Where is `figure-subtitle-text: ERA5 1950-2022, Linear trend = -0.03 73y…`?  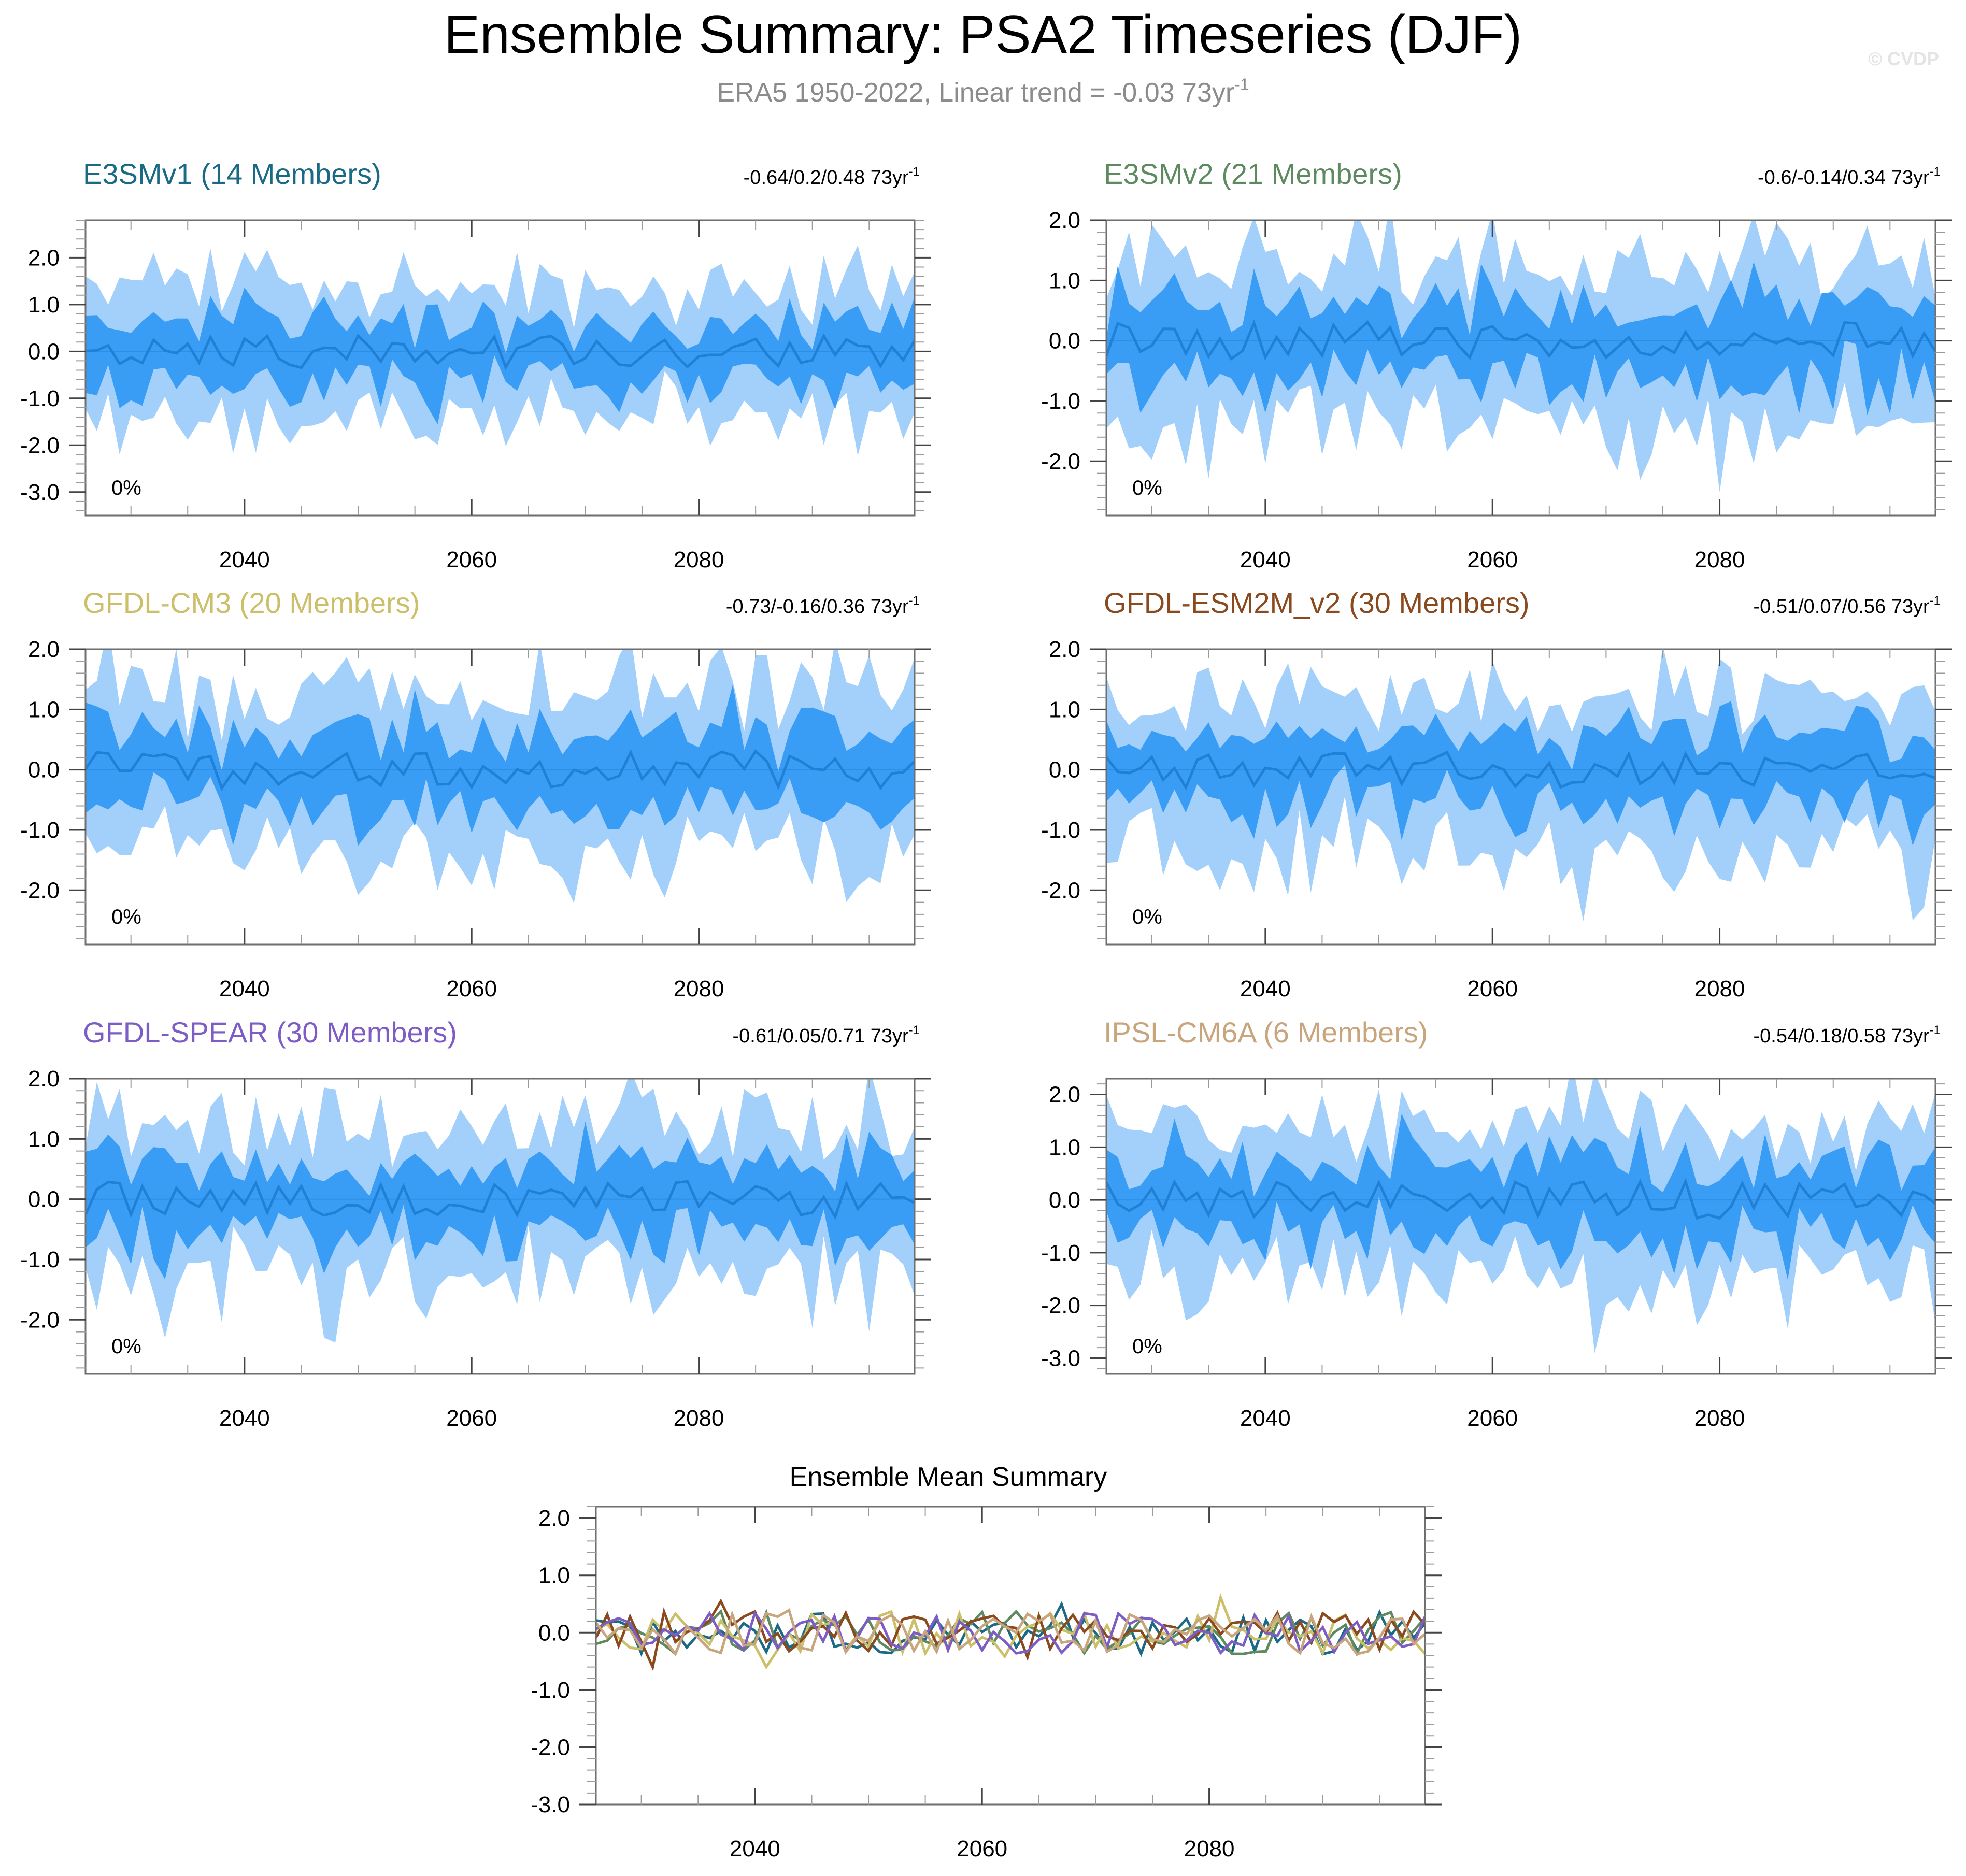
figure-subtitle-text: ERA5 1950-2022, Linear trend = -0.03 73y… is located at coordinates (975, 93).